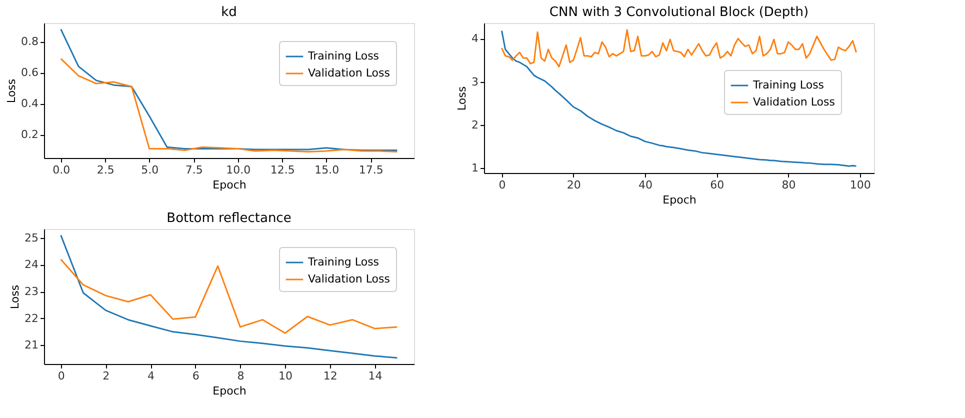  I want to click on chart-title: kd, so click(229, 12).